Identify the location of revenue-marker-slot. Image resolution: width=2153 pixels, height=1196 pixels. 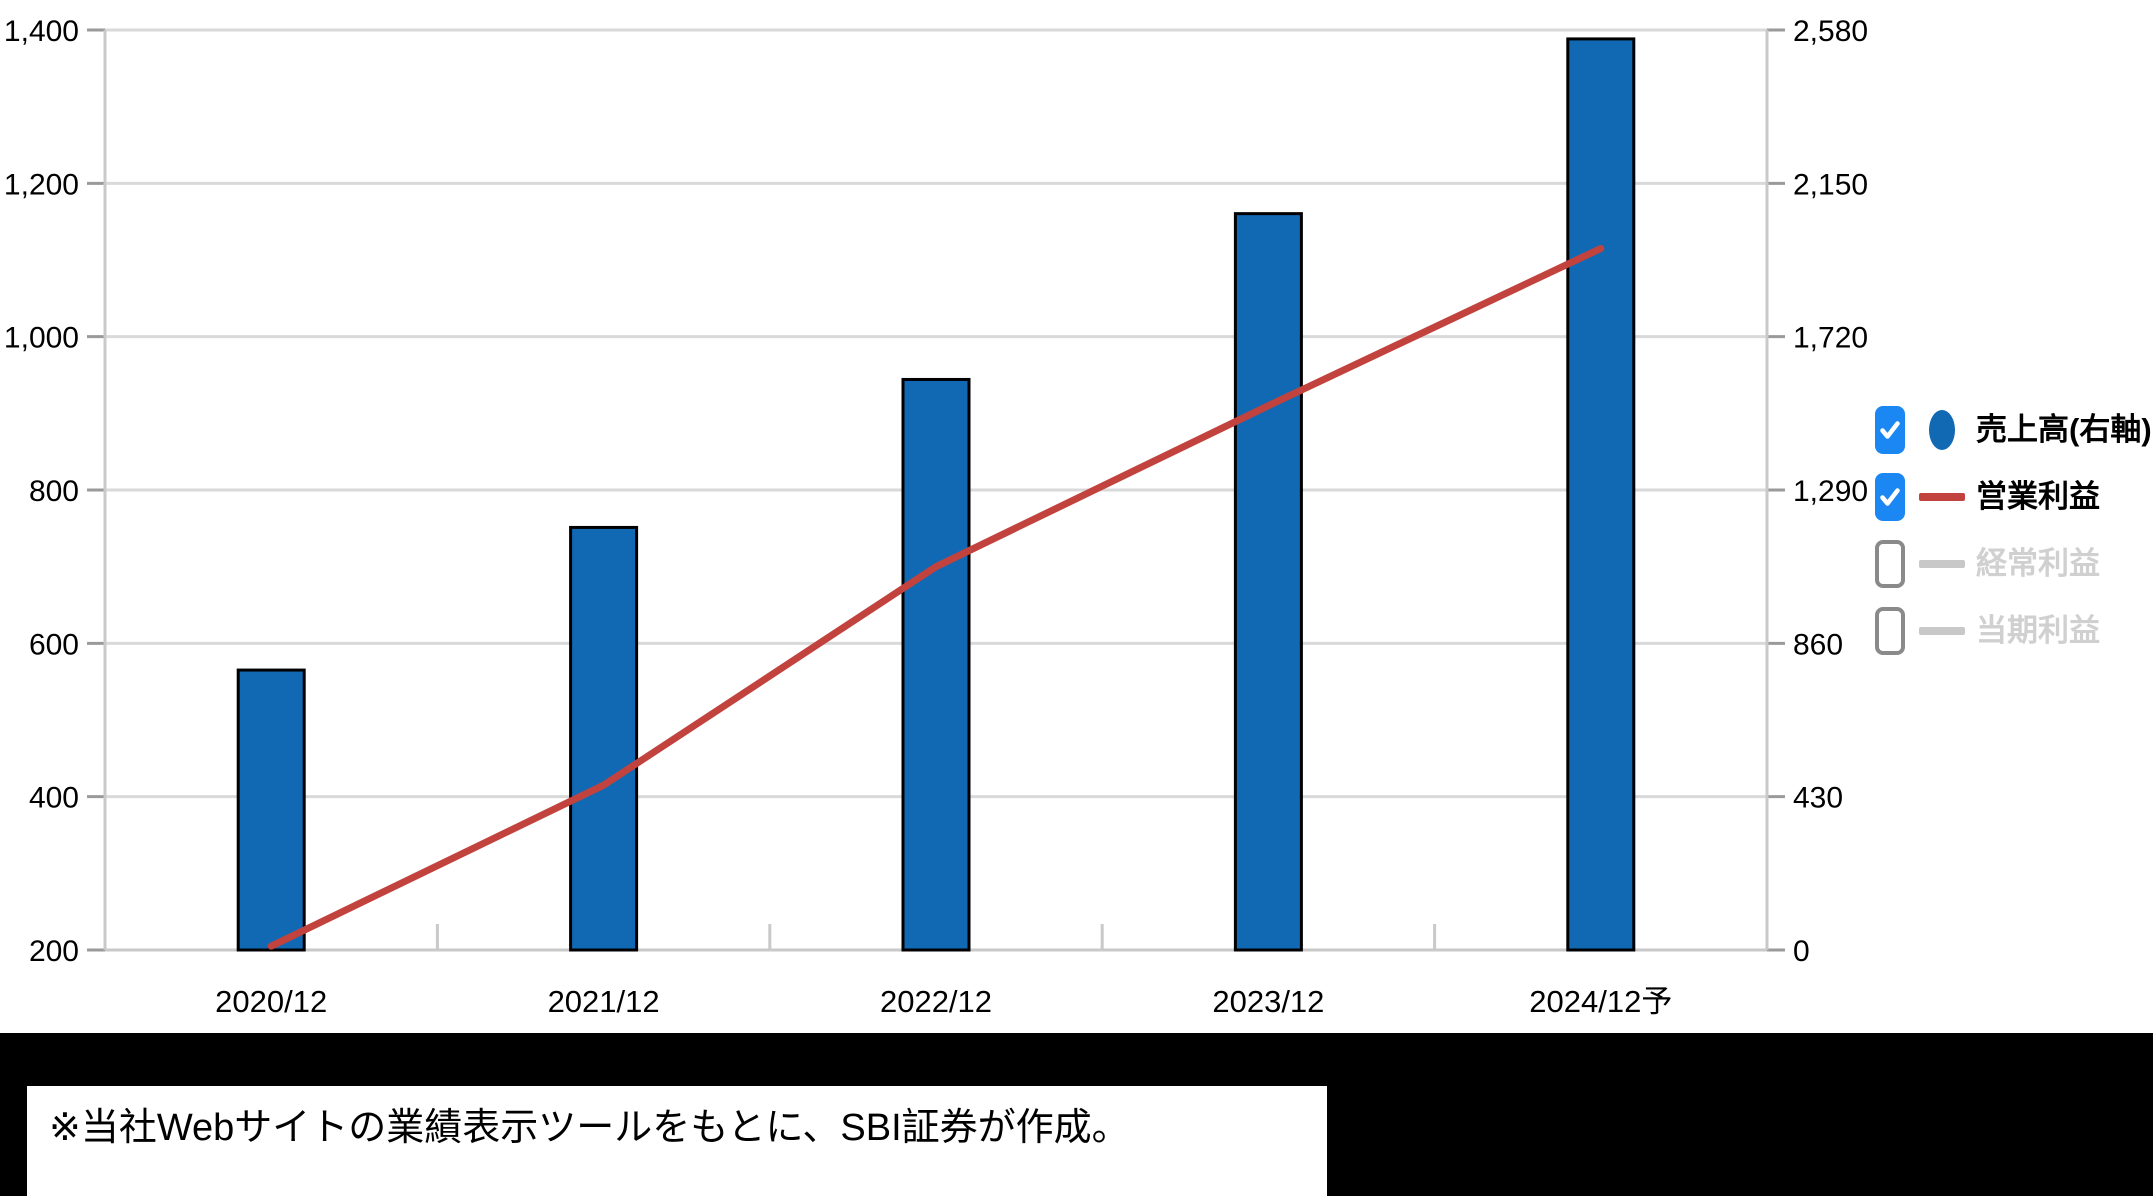
(1942, 430).